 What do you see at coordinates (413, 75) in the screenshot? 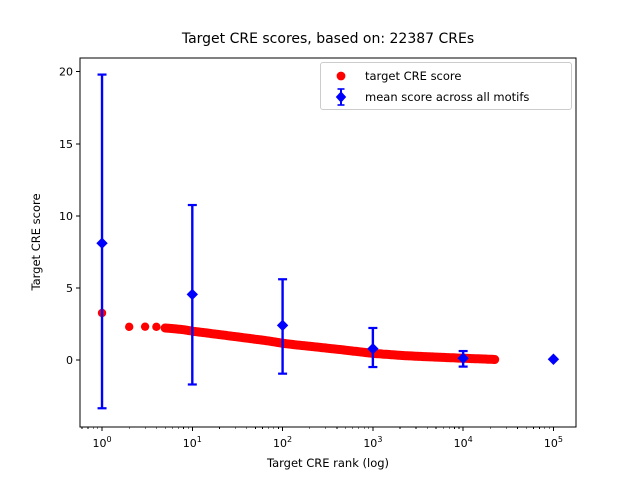
I see `legend-label: target CRE score` at bounding box center [413, 75].